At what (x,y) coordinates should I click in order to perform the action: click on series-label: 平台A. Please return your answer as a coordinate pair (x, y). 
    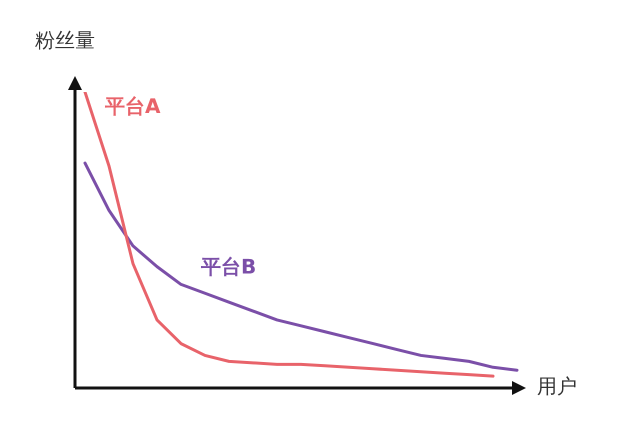
    Looking at the image, I should click on (132, 106).